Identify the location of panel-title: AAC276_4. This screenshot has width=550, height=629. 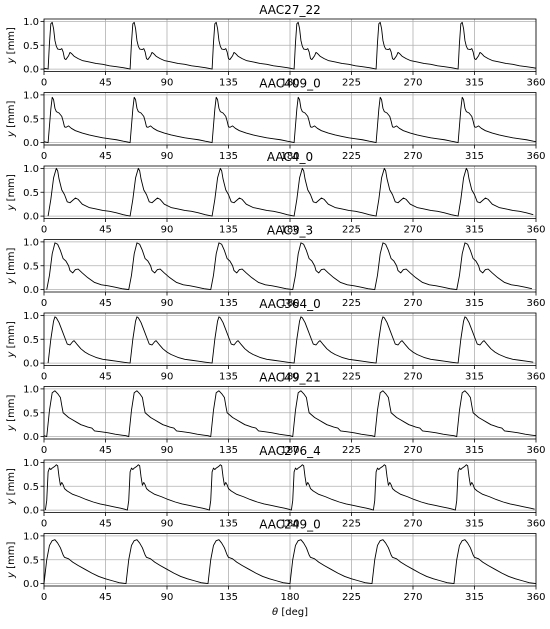
(289, 451).